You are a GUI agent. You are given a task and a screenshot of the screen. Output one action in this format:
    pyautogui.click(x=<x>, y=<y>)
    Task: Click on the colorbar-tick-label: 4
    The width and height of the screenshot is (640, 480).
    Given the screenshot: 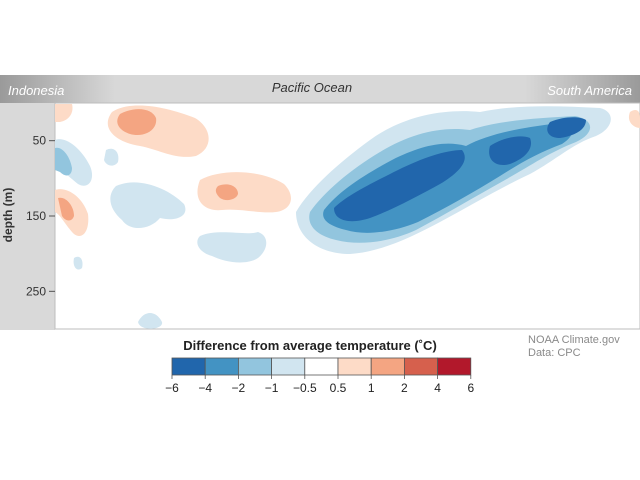 What is the action you would take?
    pyautogui.click(x=437, y=388)
    